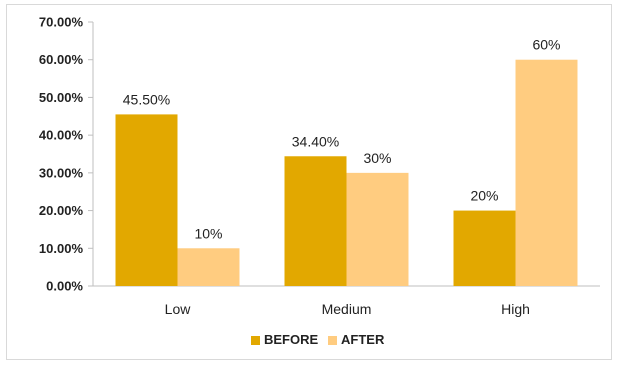 Image resolution: width=620 pixels, height=368 pixels. I want to click on bar-after-medium, so click(377, 229).